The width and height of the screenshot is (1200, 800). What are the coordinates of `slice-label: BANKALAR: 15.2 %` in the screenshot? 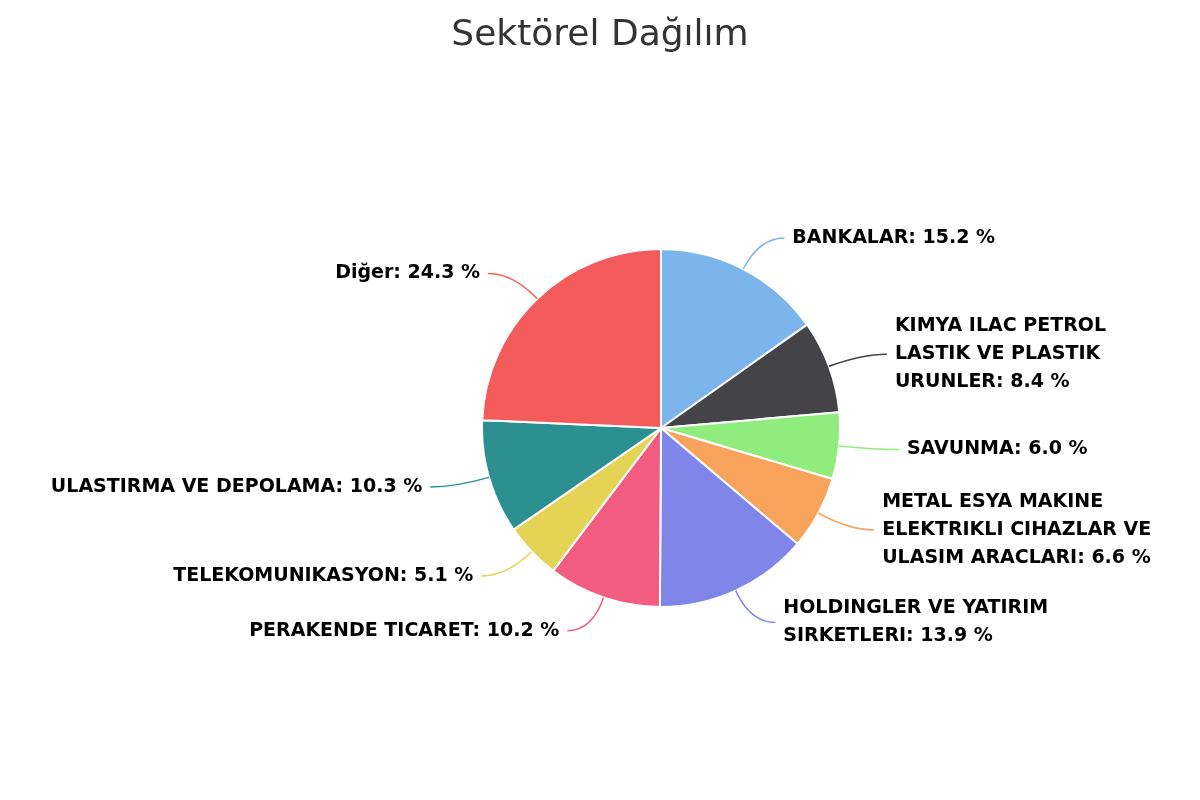 It's located at (894, 235).